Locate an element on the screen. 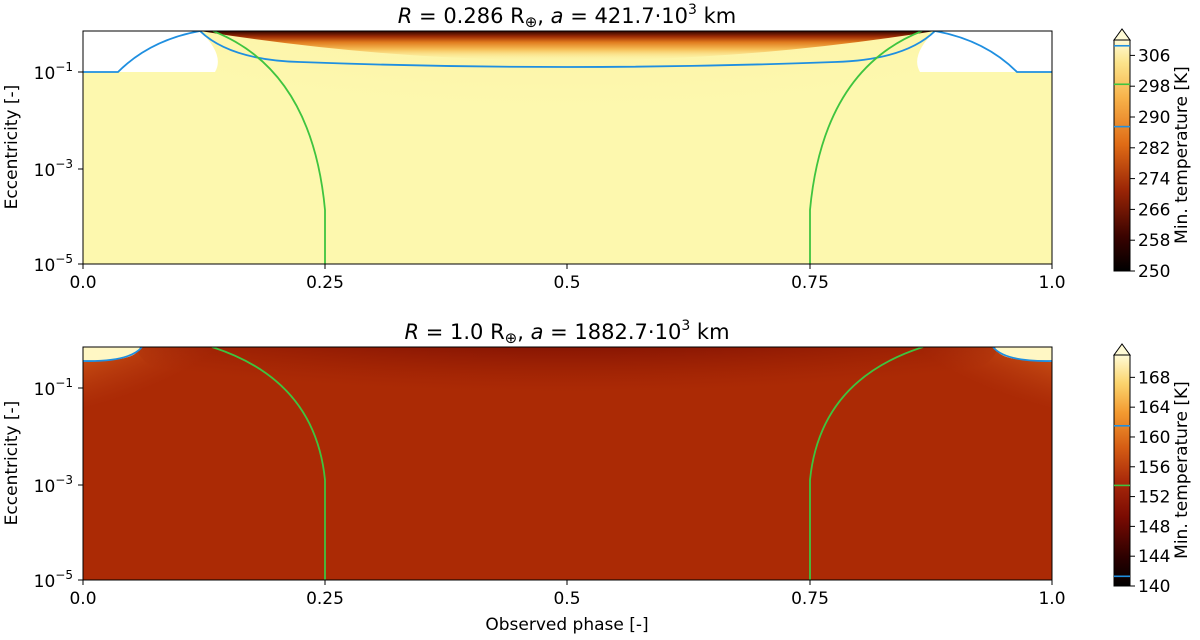  colorbar-tick-label: 156 is located at coordinates (1154, 468).